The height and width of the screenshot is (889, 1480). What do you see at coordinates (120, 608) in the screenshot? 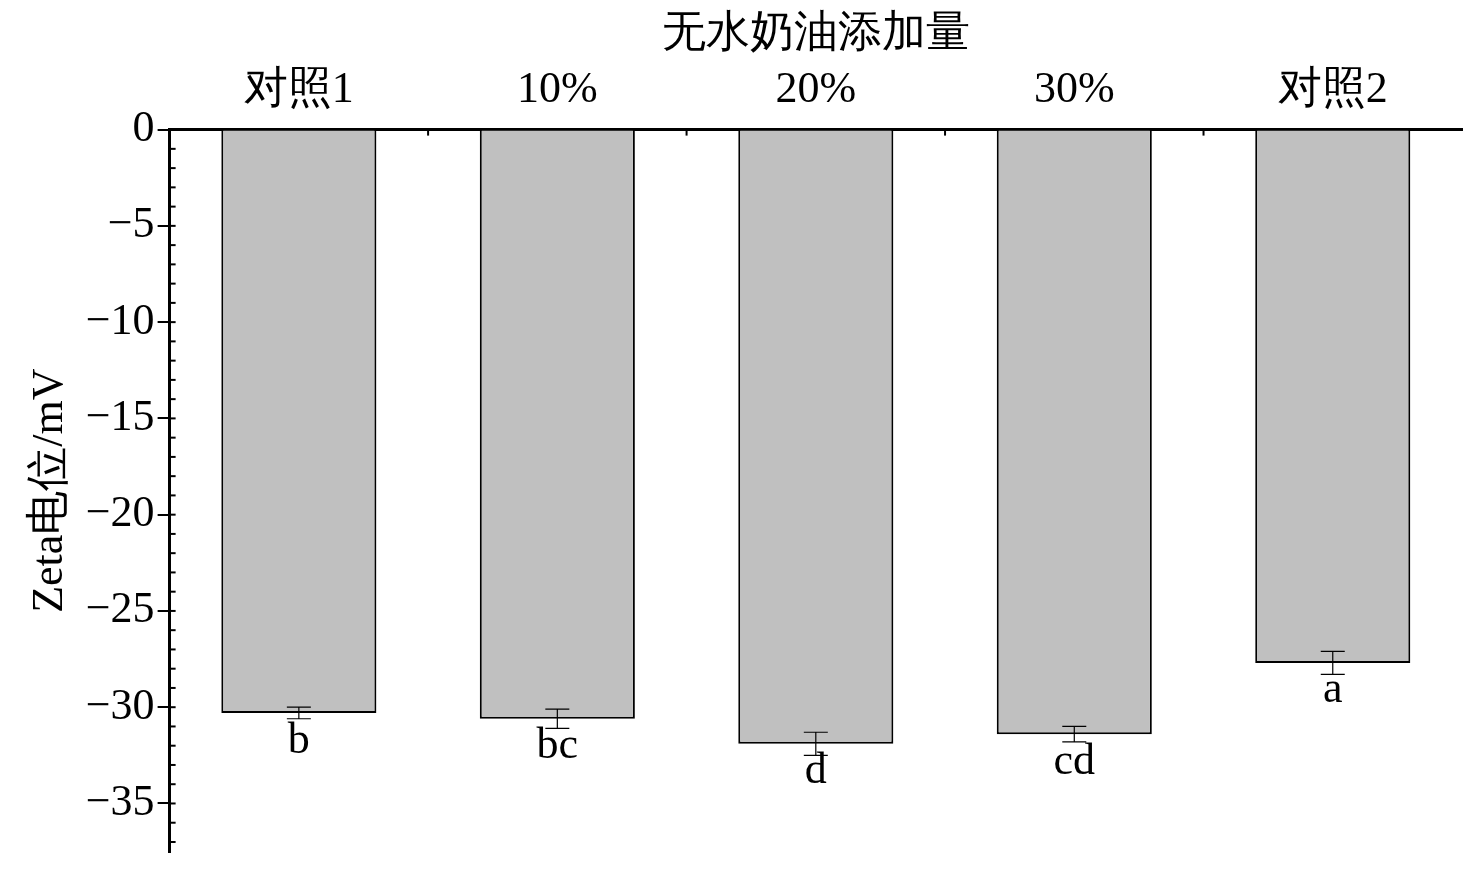
I see `y-tick-label: −25` at bounding box center [120, 608].